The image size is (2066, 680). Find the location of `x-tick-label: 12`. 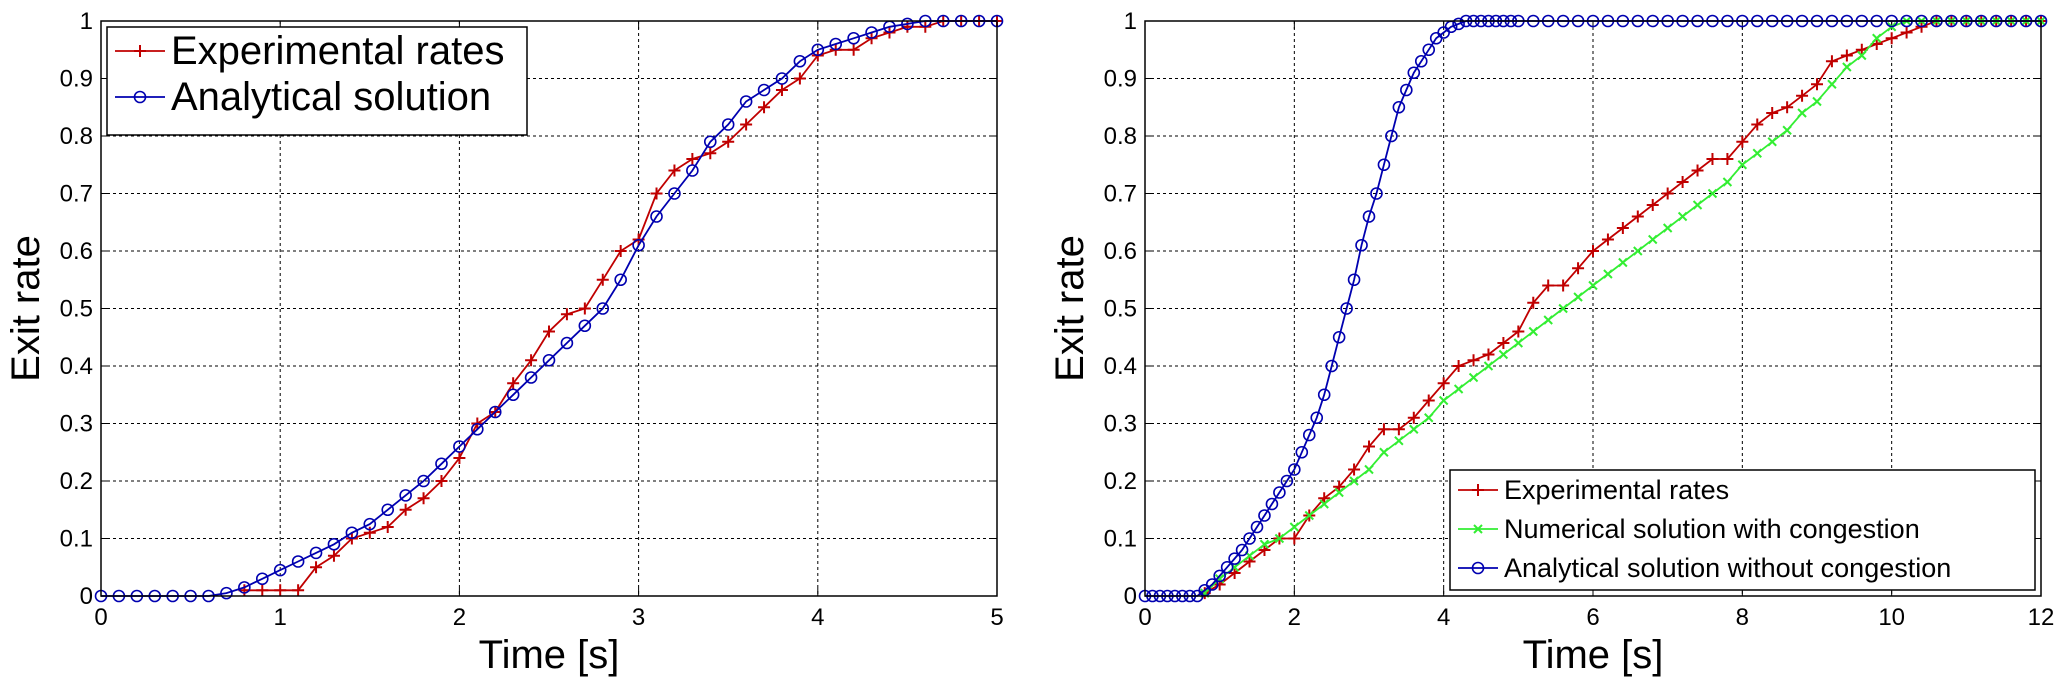

x-tick-label: 12 is located at coordinates (2041, 617).